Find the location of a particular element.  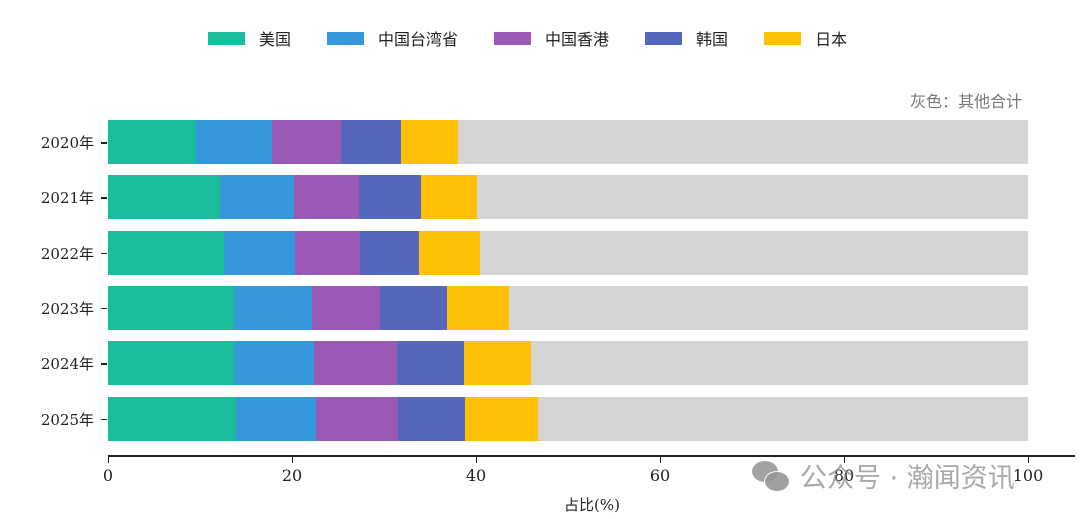

legend-label: 中国台湾省 is located at coordinates (418, 39).